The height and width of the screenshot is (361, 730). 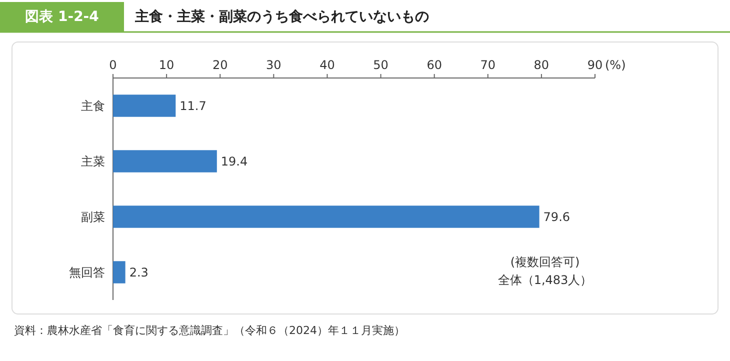 What do you see at coordinates (234, 161) in the screenshot?
I see `data-label: 19.4` at bounding box center [234, 161].